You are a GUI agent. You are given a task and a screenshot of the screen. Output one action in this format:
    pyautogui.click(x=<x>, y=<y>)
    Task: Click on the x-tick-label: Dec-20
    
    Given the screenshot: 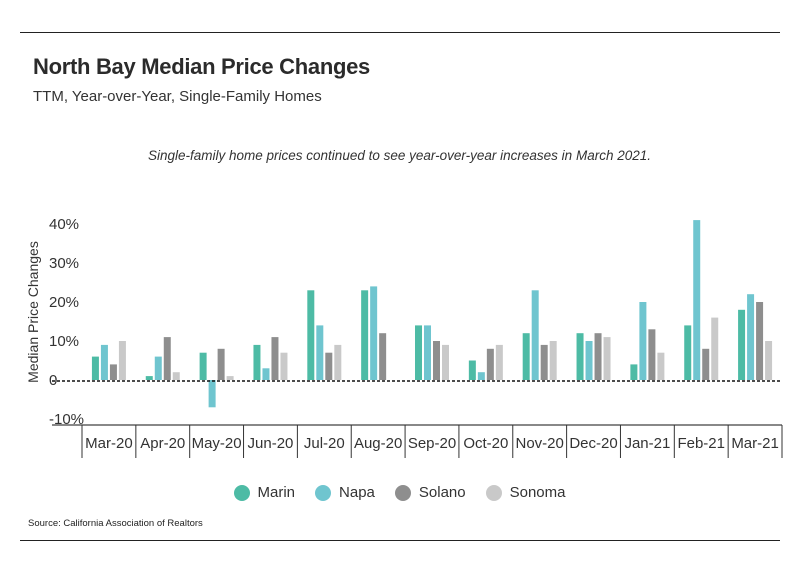 What is the action you would take?
    pyautogui.click(x=593, y=443)
    